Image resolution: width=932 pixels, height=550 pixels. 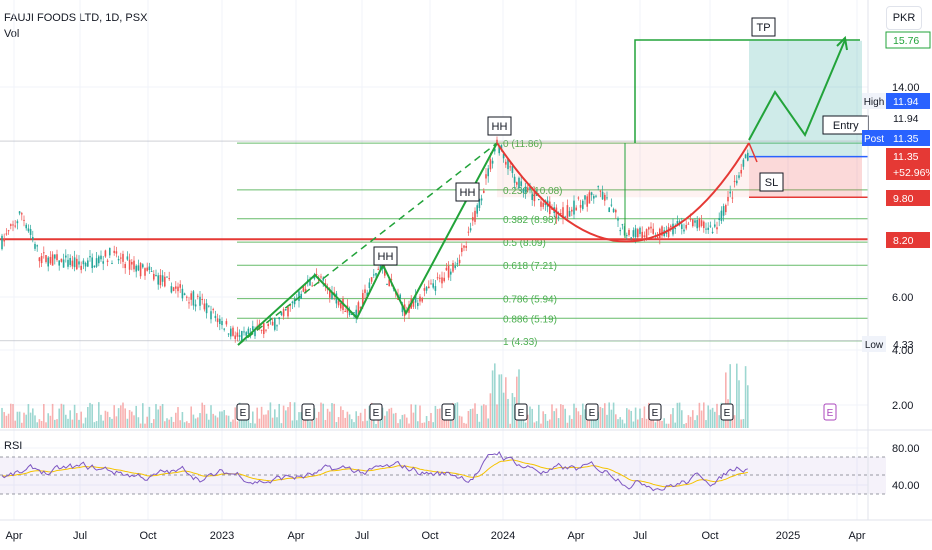 What do you see at coordinates (903, 199) in the screenshot?
I see `price-label: 9.80` at bounding box center [903, 199].